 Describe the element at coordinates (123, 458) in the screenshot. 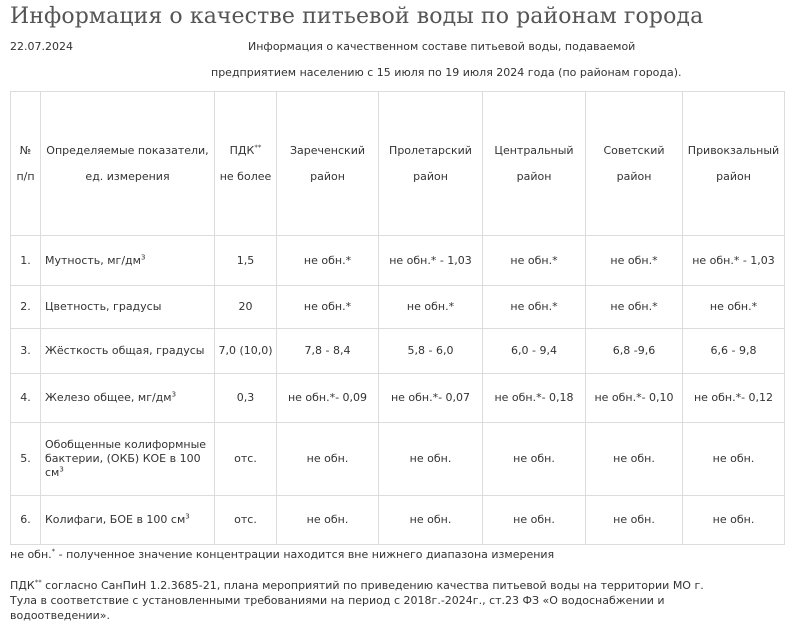

I see `parameter-text-line2: бактерии, (ОКБ) КОЕ в 100` at that location.